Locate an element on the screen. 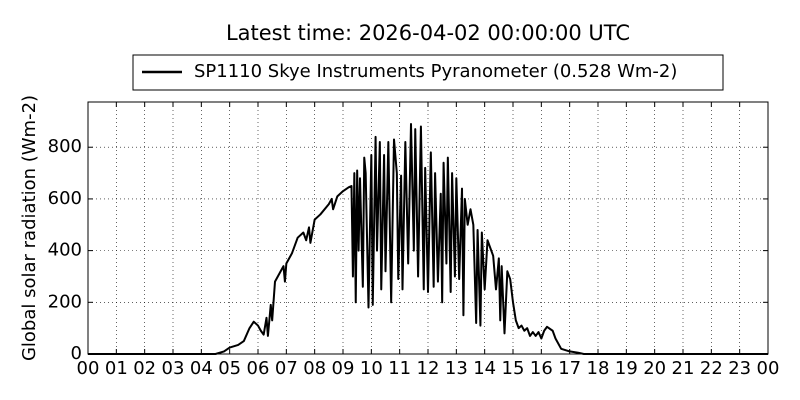  y-tick-label: 800 is located at coordinates (65, 146).